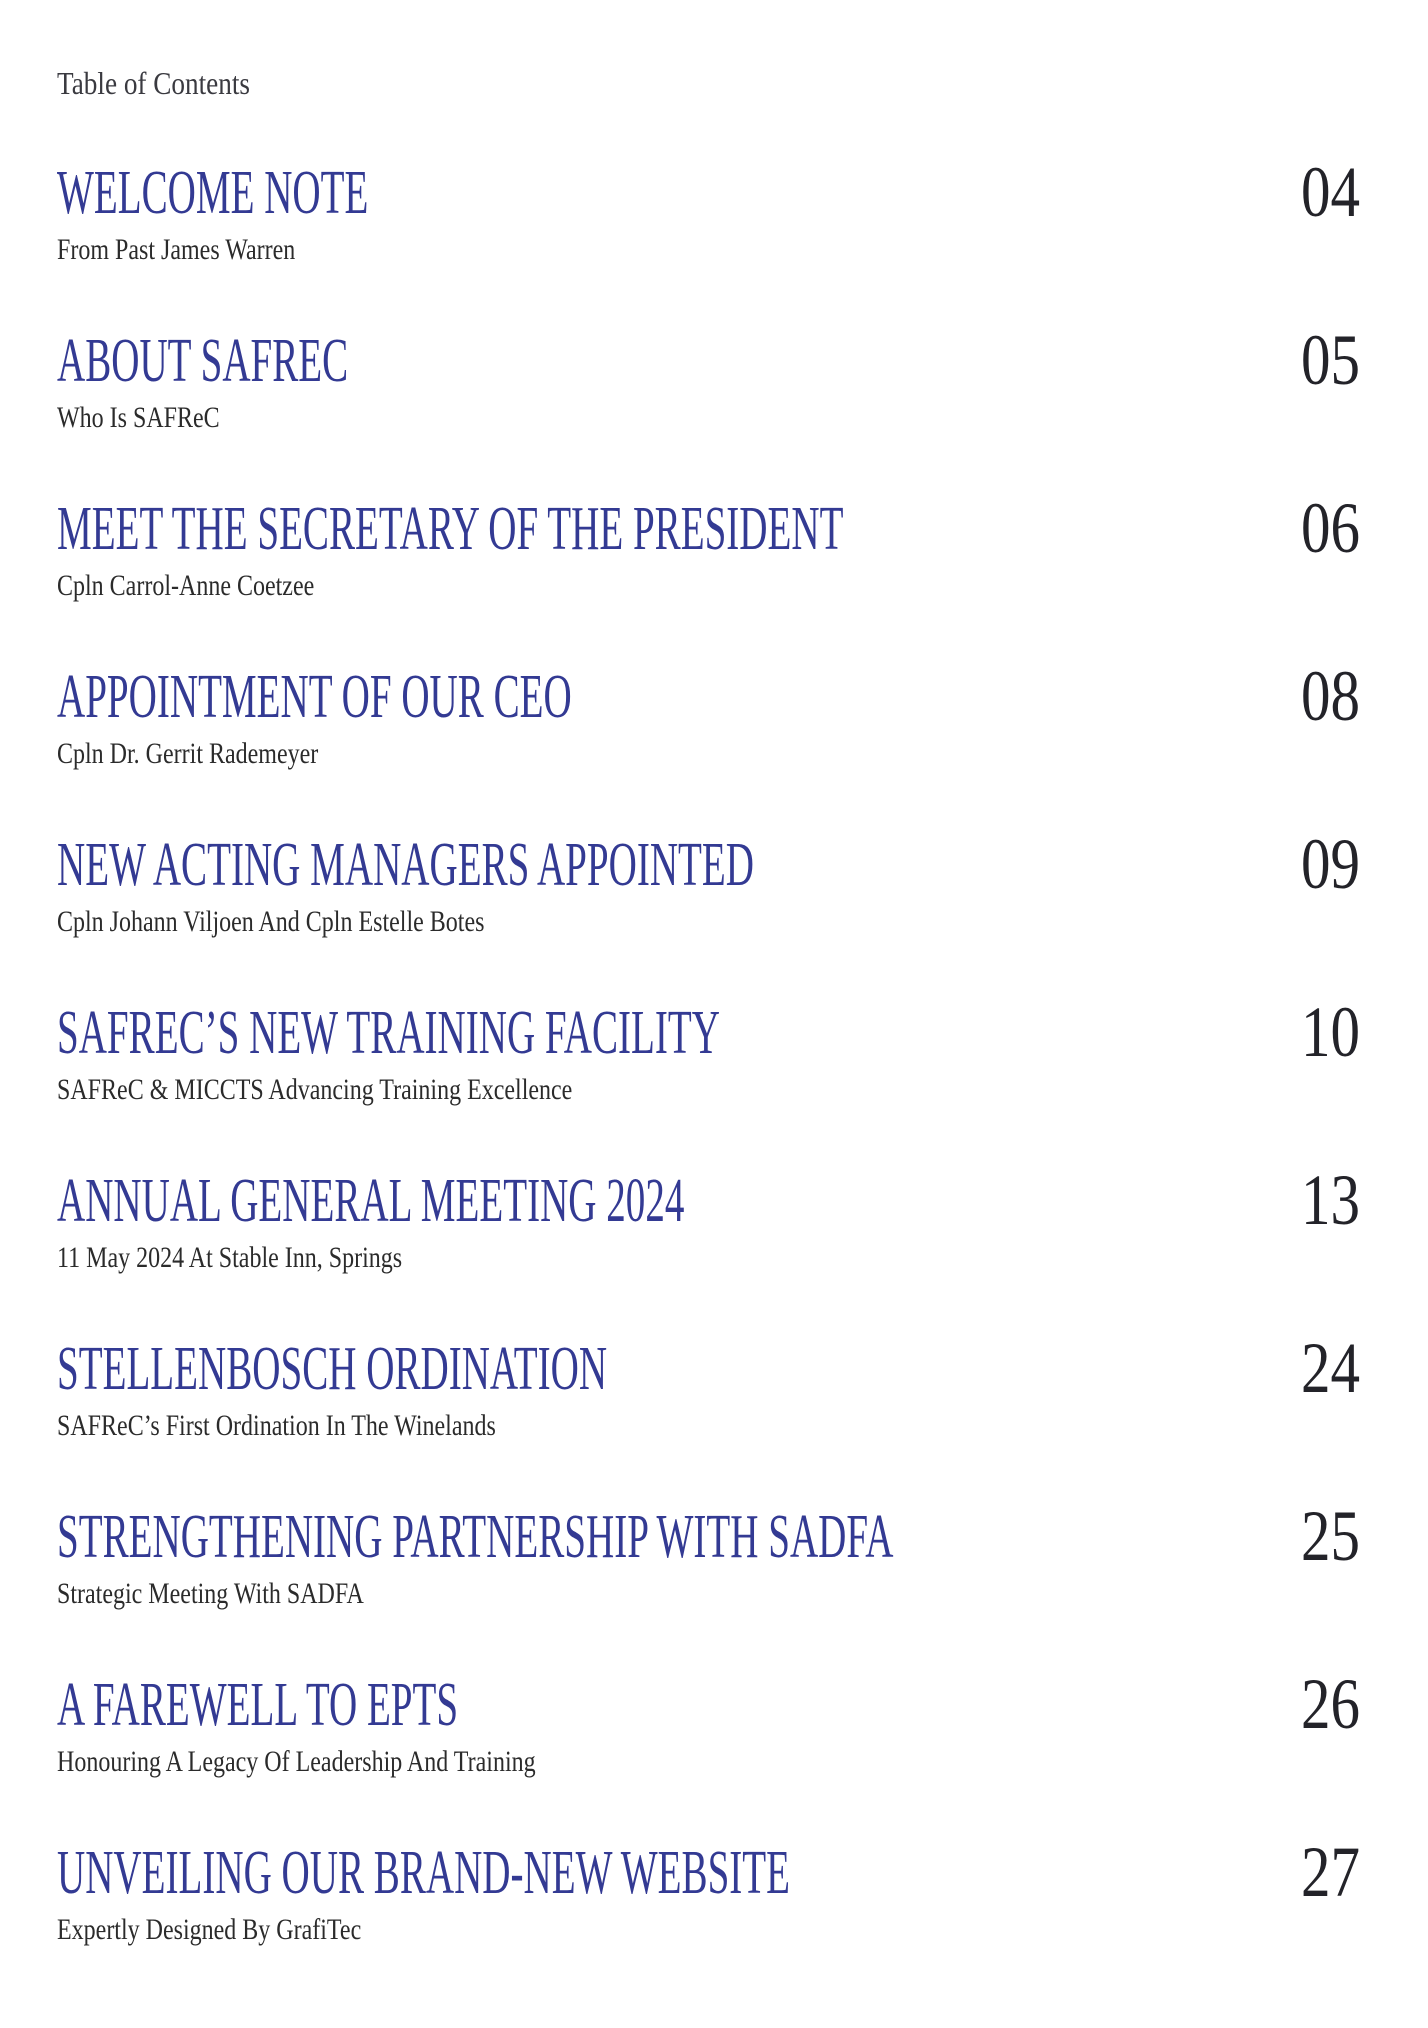 The height and width of the screenshot is (2028, 1428). What do you see at coordinates (1330, 1032) in the screenshot?
I see `toc-entry-page-number: 10` at bounding box center [1330, 1032].